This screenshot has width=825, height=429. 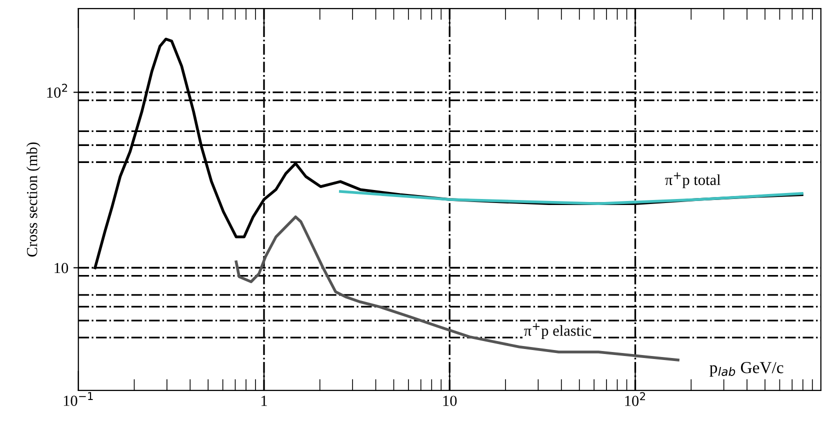 I want to click on x-tick-label: 10, so click(x=450, y=401).